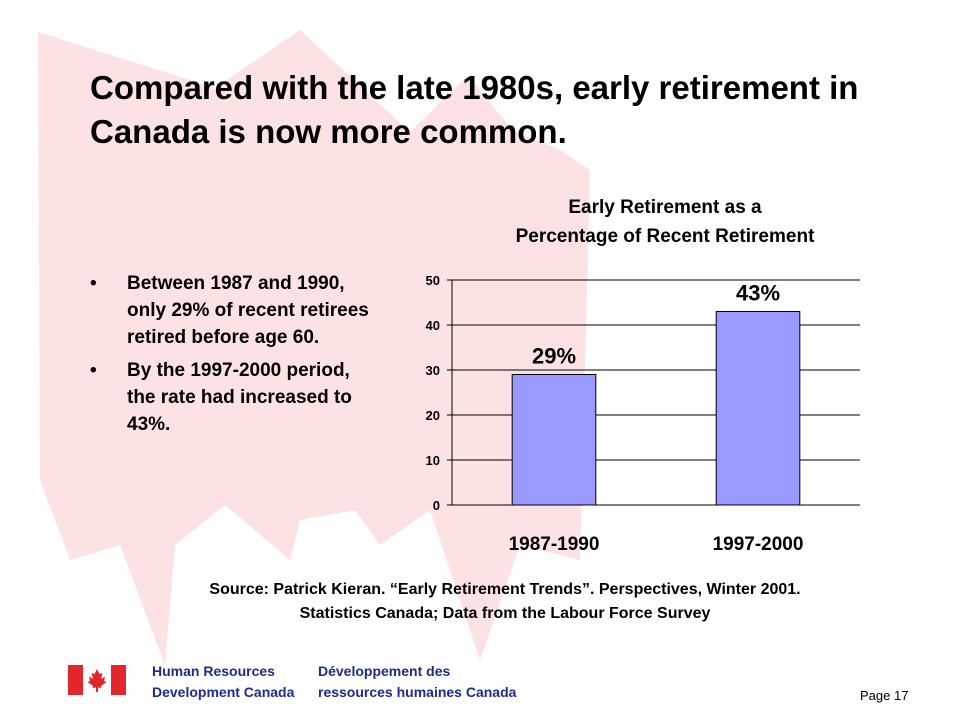 Image resolution: width=960 pixels, height=720 pixels. I want to click on y-tick-label: 20, so click(433, 415).